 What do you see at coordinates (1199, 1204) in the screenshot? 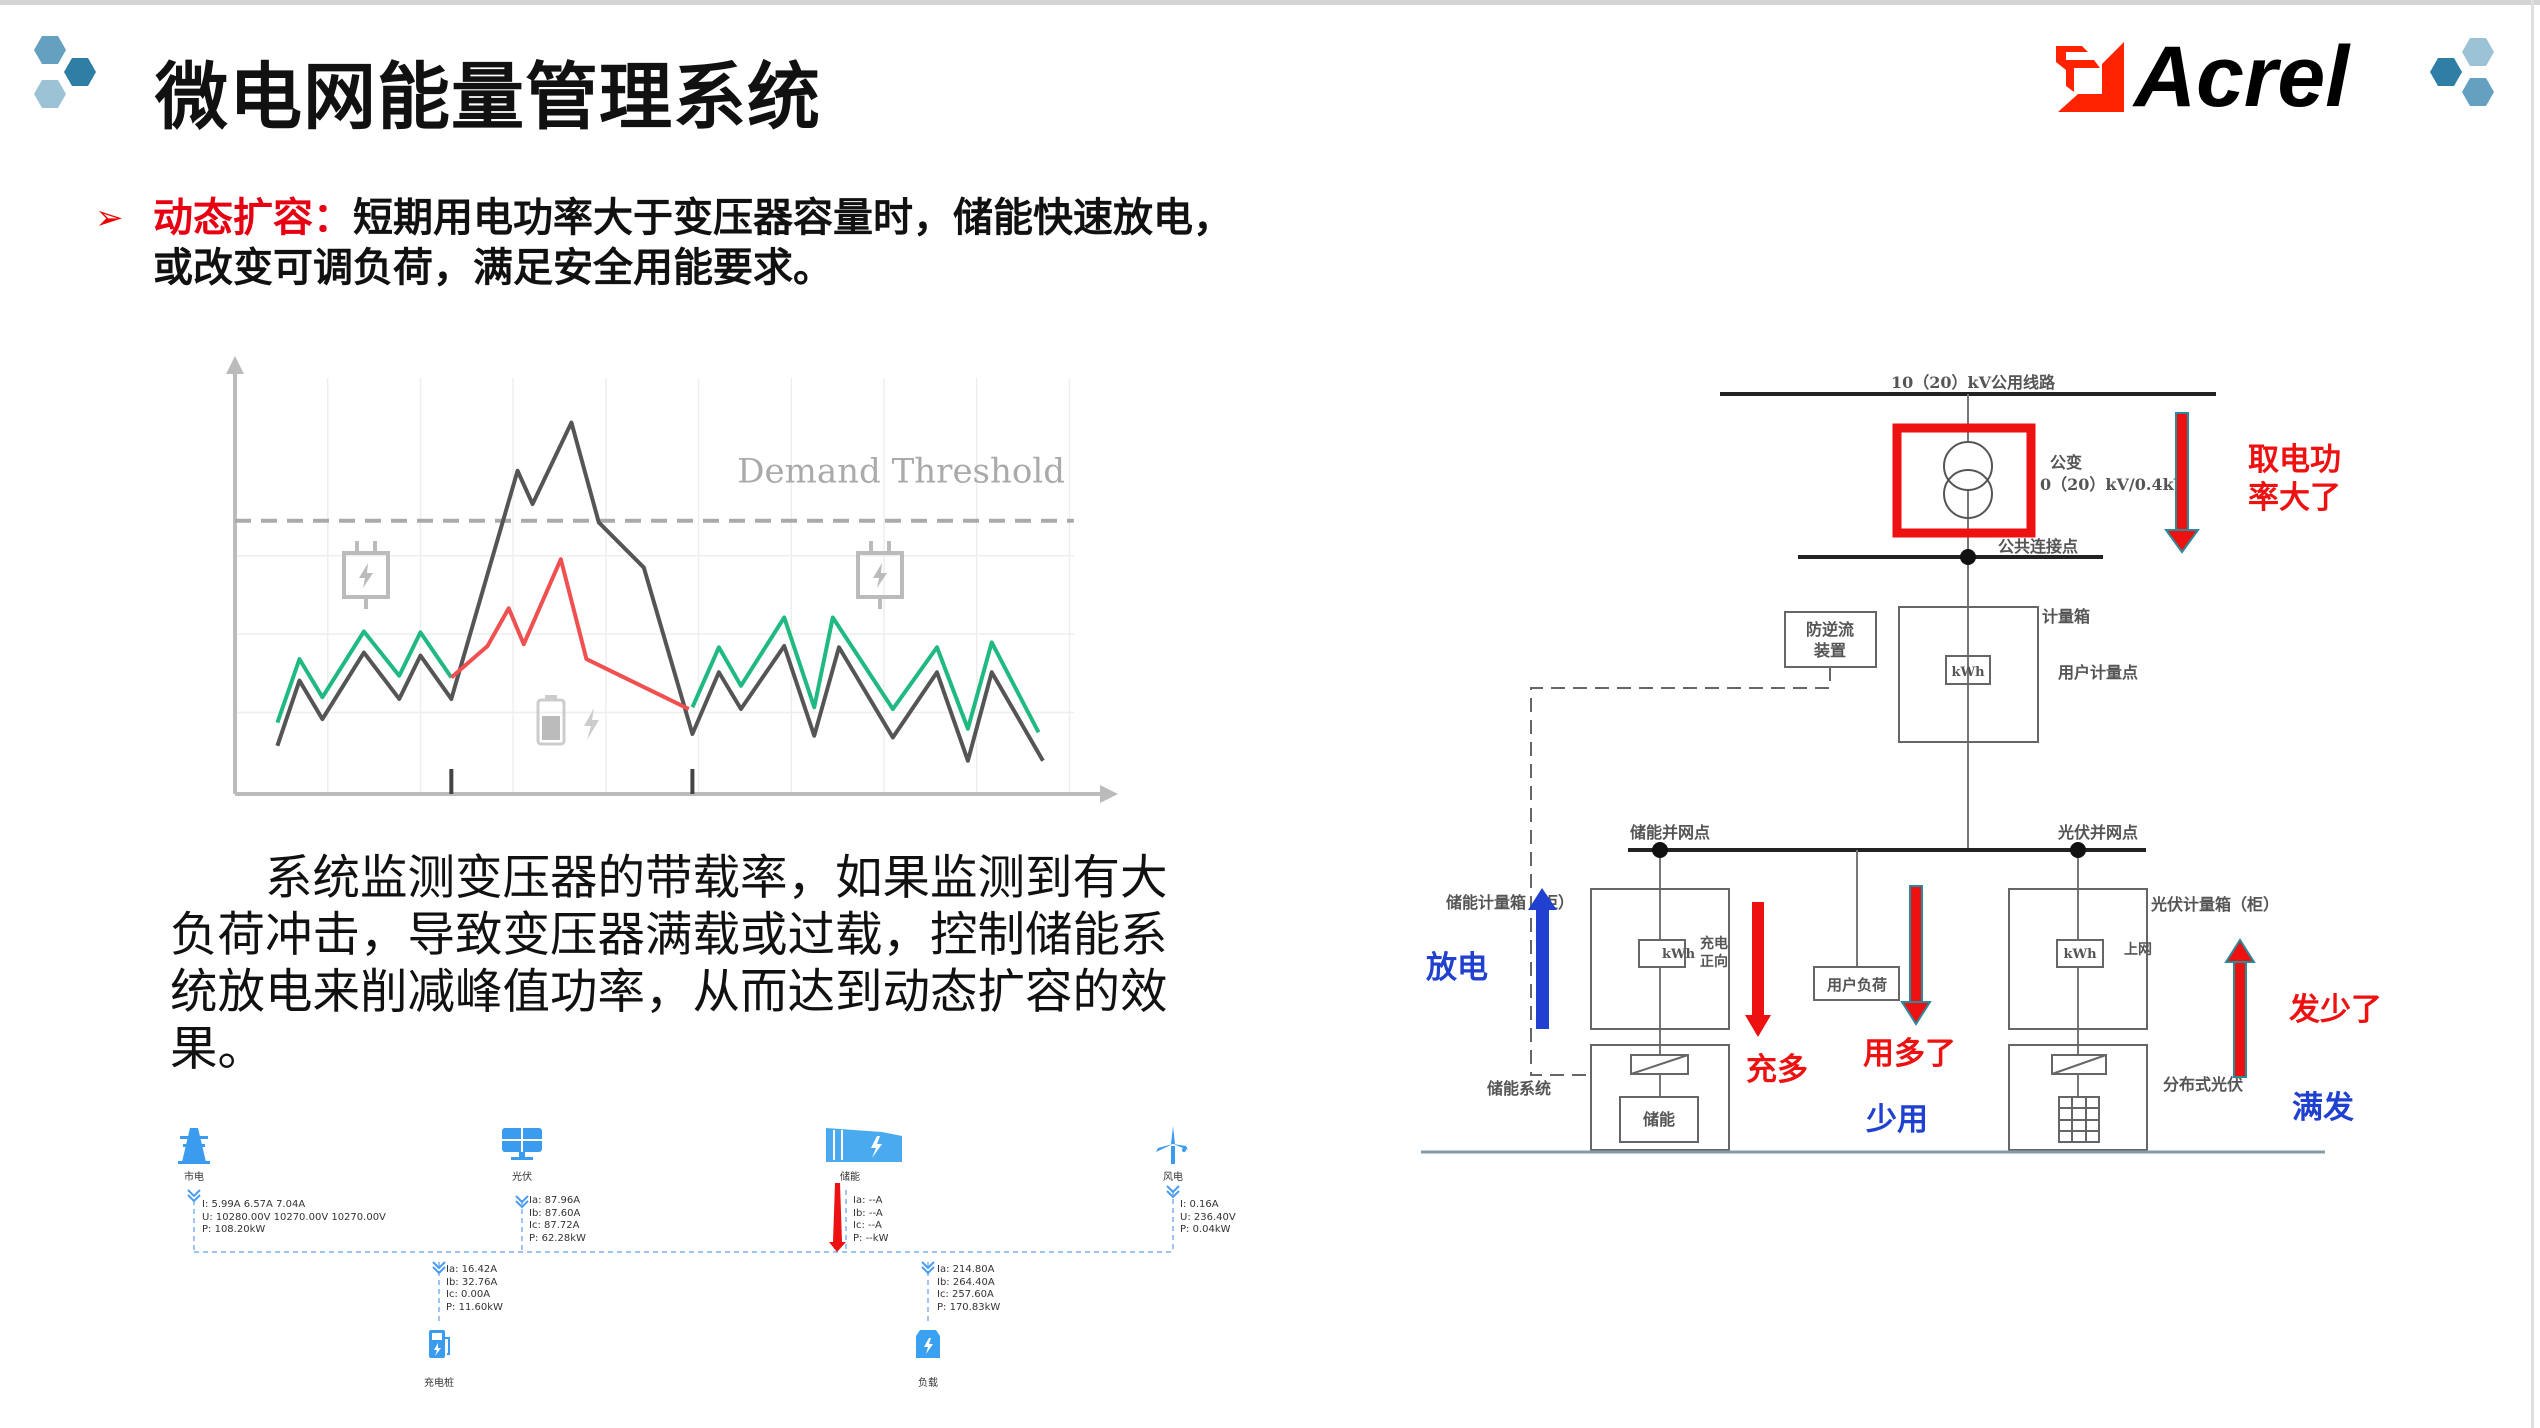
I see `reading-line: I: 0.16A` at bounding box center [1199, 1204].